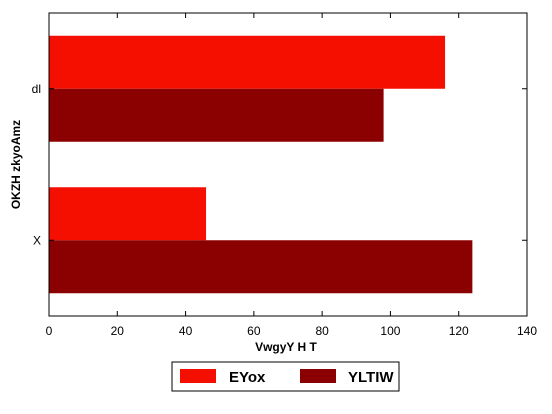 The image size is (552, 414). I want to click on bar-eyox-x, so click(128, 214).